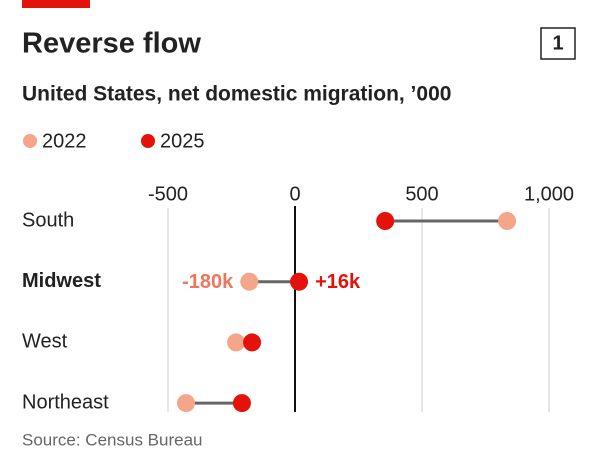  Describe the element at coordinates (112, 439) in the screenshot. I see `source: Source: Census Bureau` at that location.